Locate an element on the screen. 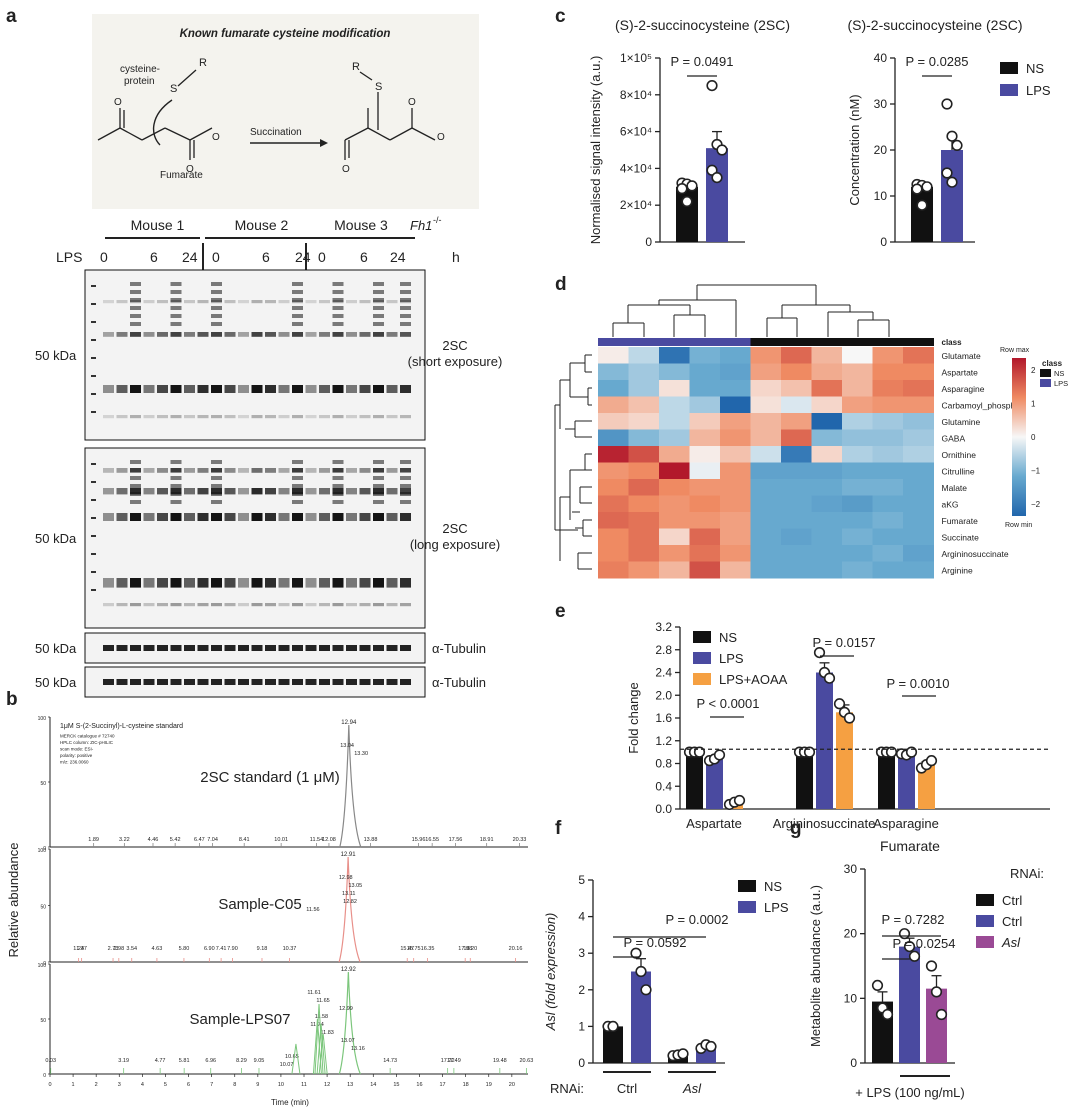  legend-label: Asl is located at coordinates (1011, 942).